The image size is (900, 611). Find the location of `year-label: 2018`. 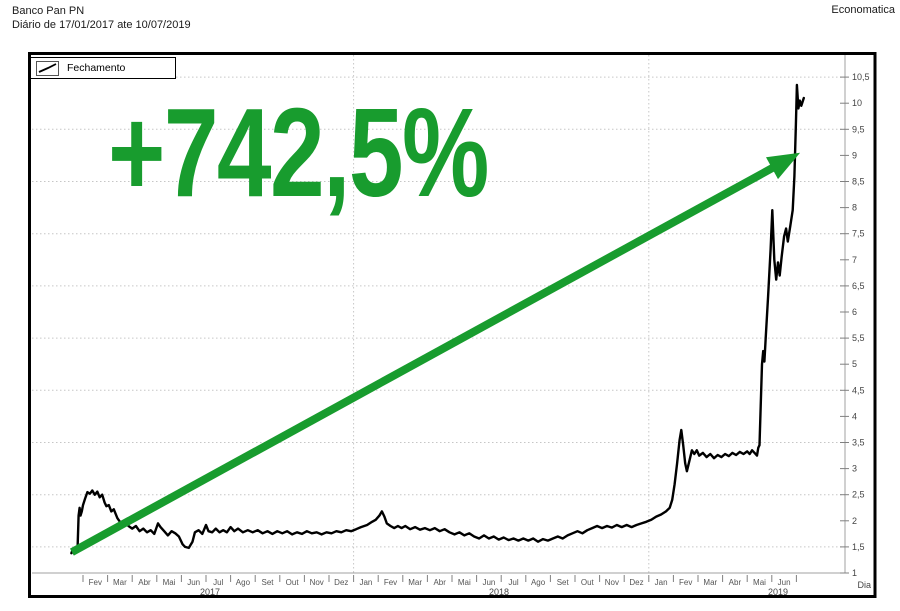

year-label: 2018 is located at coordinates (499, 592).